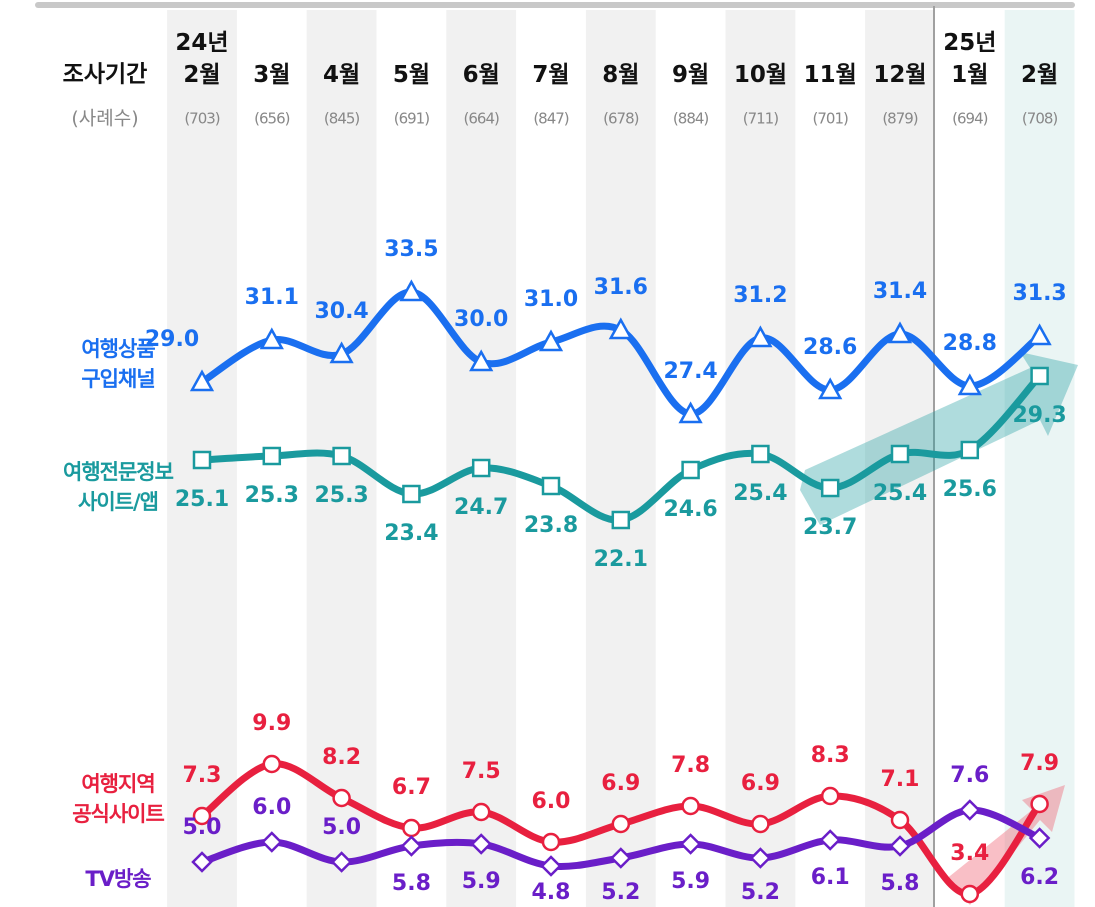 The image size is (1095, 907). I want to click on header-label: 조사기간, so click(105, 75).